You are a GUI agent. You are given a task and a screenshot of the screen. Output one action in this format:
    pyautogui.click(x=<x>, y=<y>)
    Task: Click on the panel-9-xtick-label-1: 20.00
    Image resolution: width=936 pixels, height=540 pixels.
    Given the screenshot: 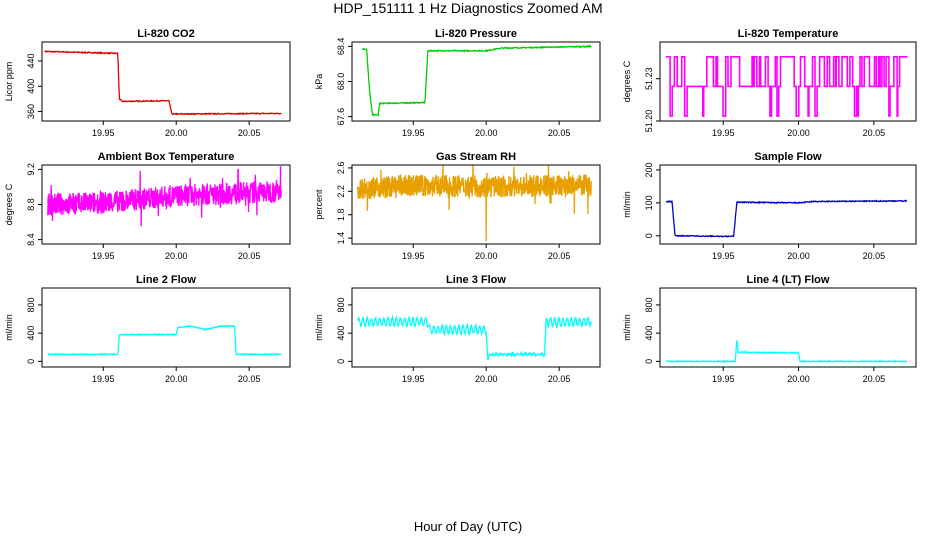 What is the action you would take?
    pyautogui.click(x=798, y=379)
    